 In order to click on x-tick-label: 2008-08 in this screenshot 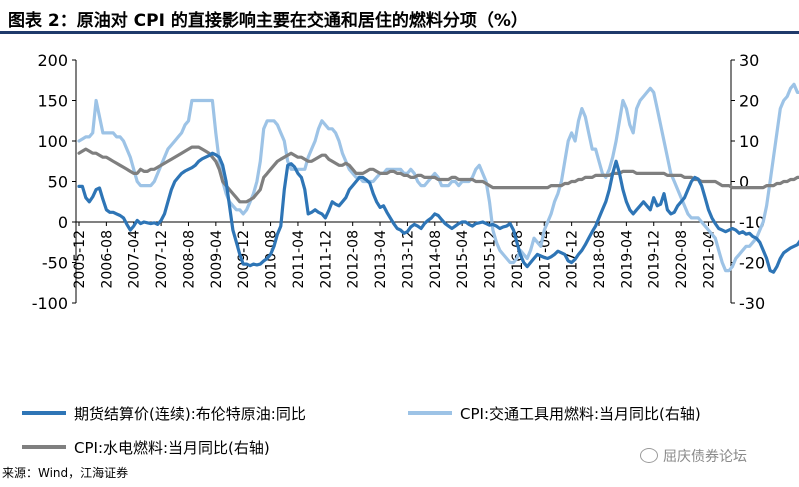, I will do `click(189, 259)`.